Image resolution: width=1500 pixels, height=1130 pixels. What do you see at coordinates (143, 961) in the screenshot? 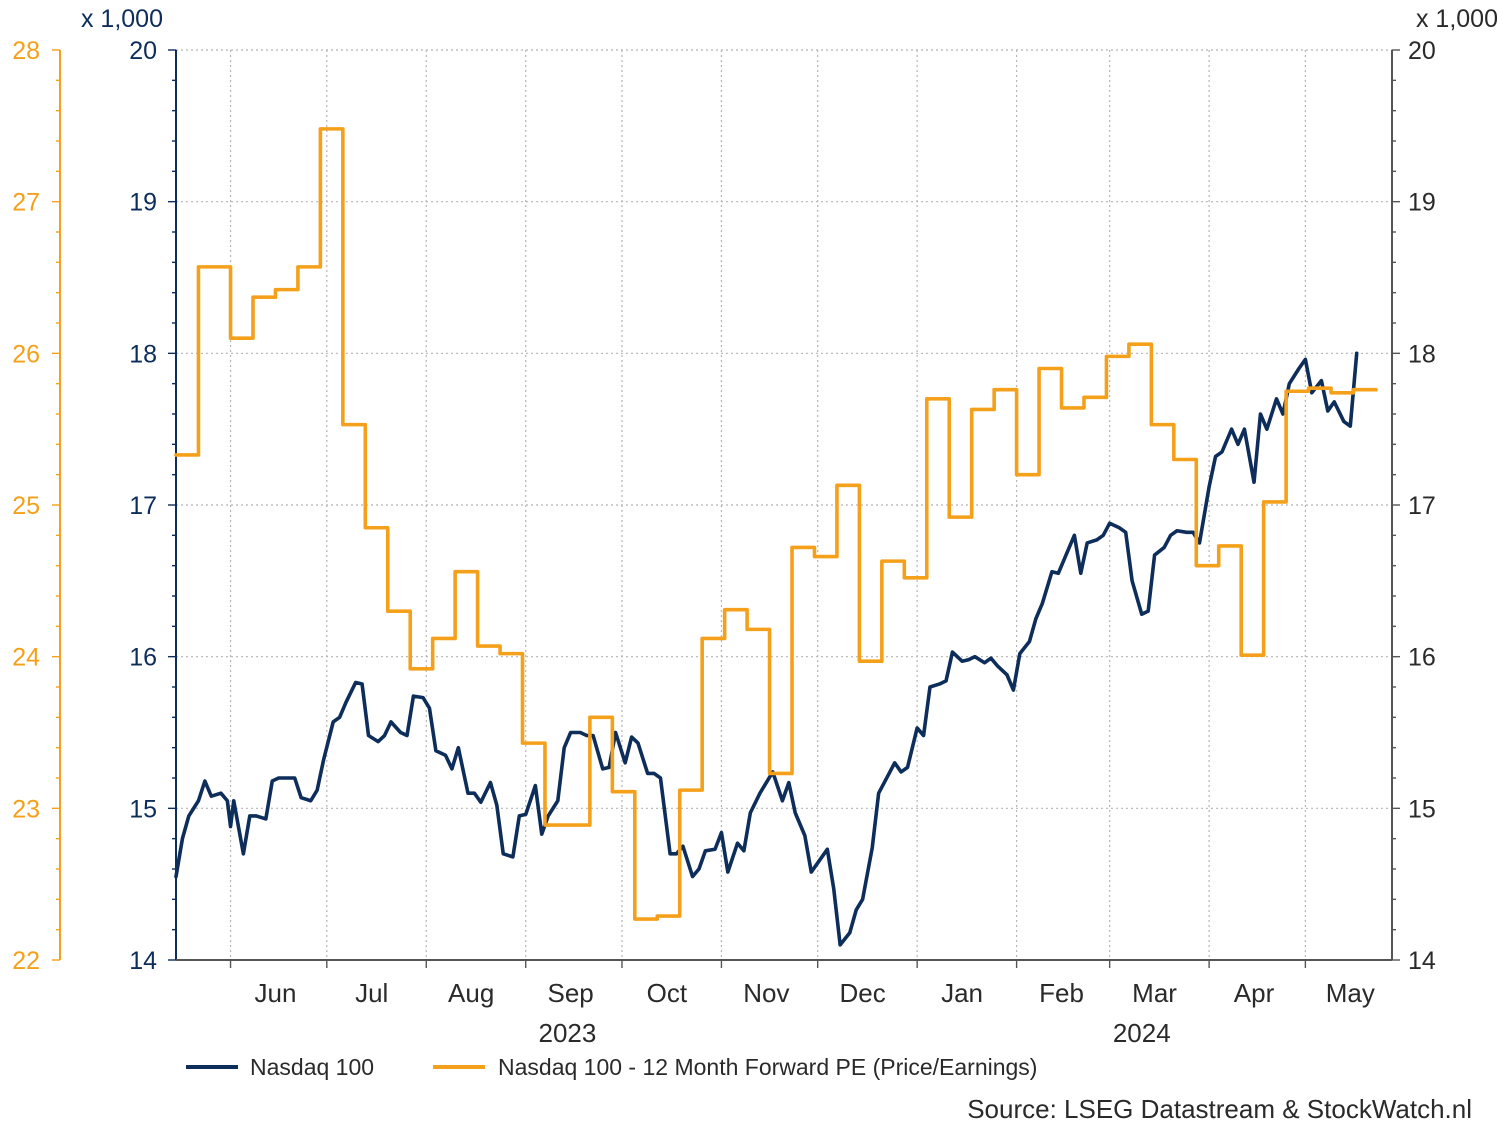
I see `mid-tick-label: 14` at bounding box center [143, 961].